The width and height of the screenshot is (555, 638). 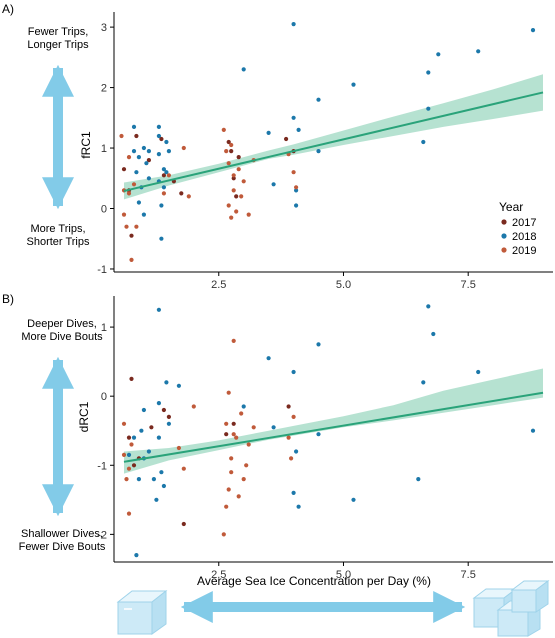 What do you see at coordinates (333, 141) in the screenshot?
I see `trend-line-a` at bounding box center [333, 141].